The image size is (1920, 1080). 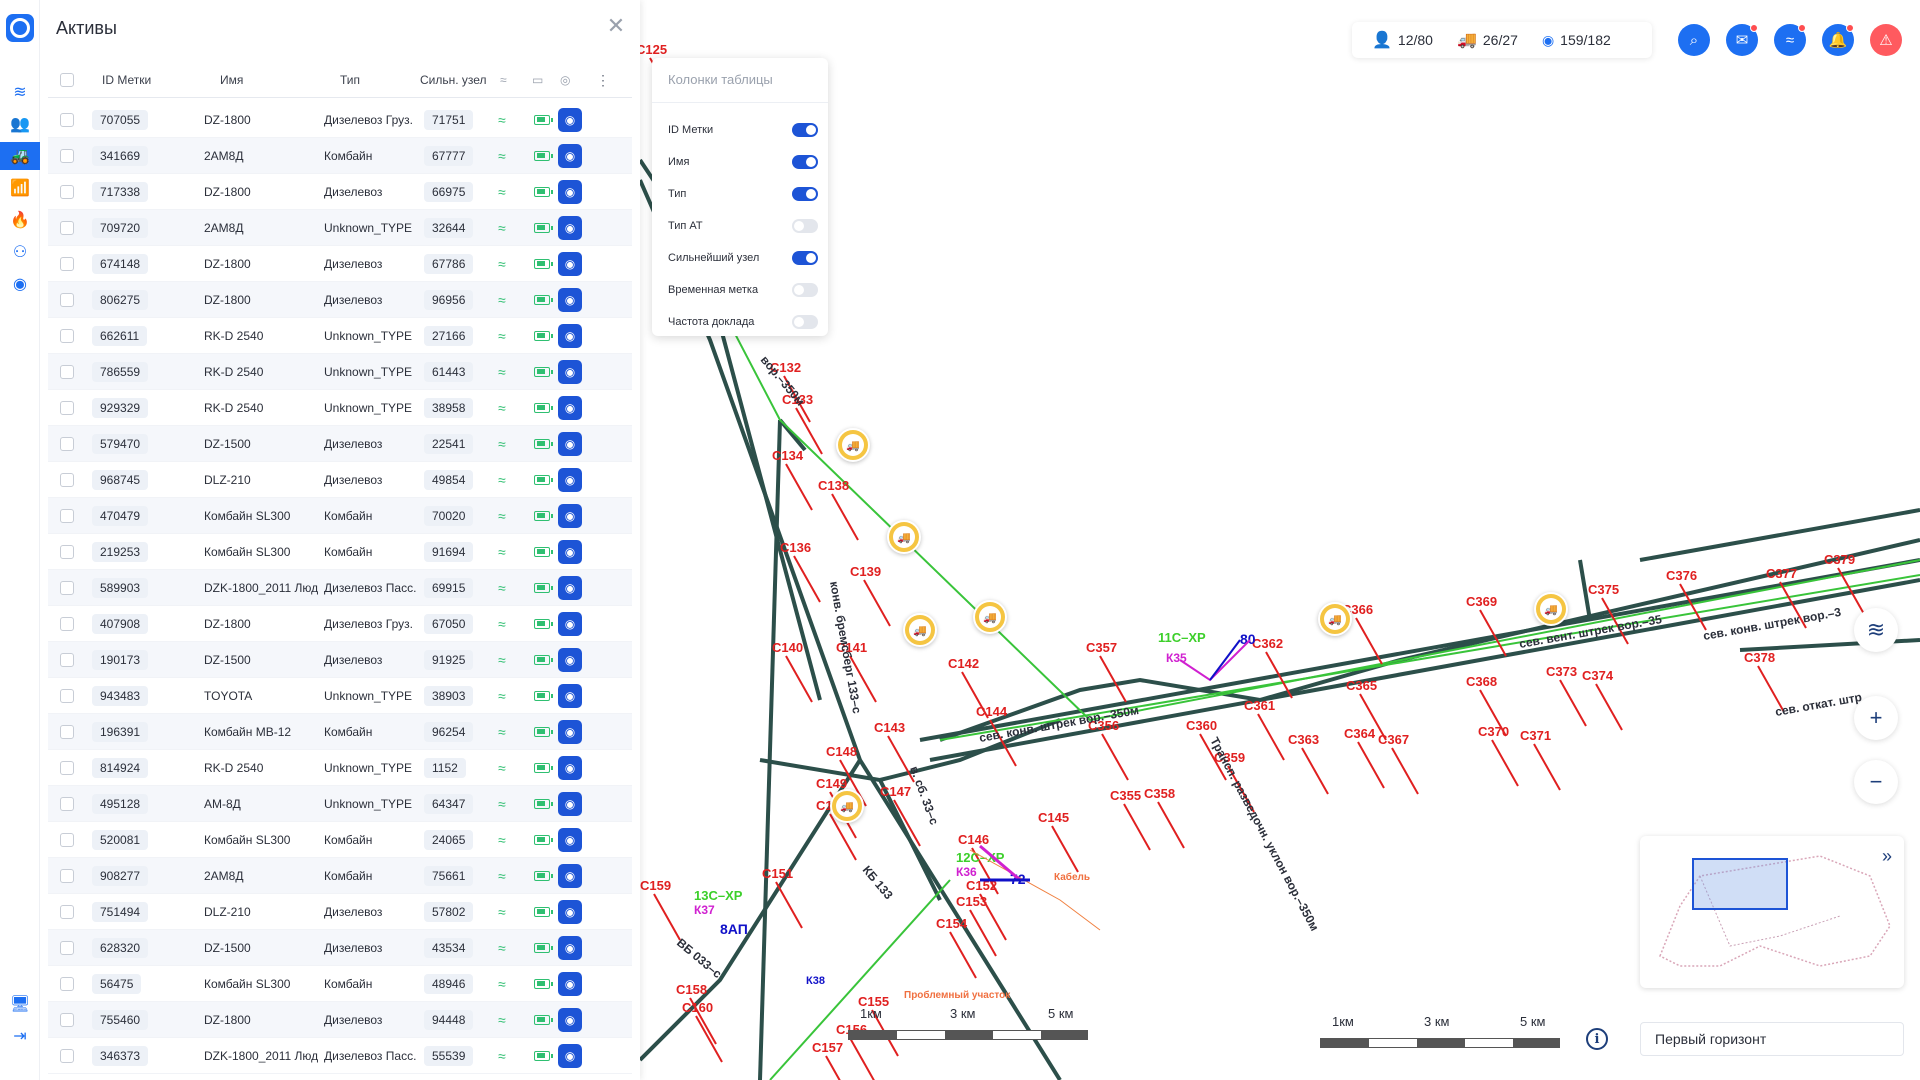 What do you see at coordinates (340, 264) in the screenshot?
I see `table-row: 674148 DZ-1800 Дизелевоз 67786 ≈ ◉` at bounding box center [340, 264].